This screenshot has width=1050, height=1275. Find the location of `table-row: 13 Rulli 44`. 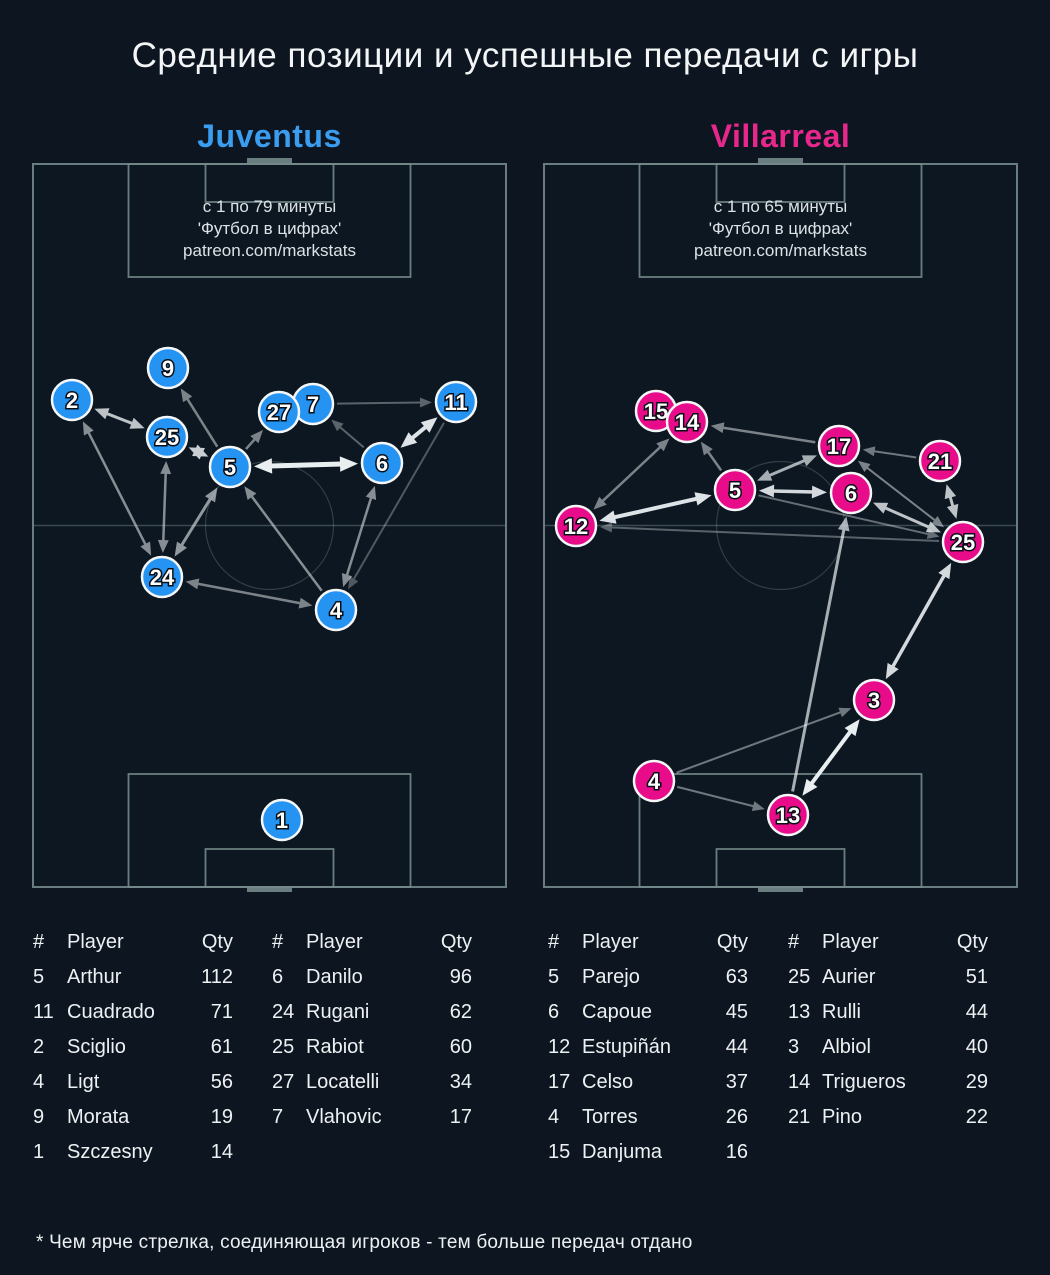

table-row: 13 Rulli 44 is located at coordinates (888, 1012).